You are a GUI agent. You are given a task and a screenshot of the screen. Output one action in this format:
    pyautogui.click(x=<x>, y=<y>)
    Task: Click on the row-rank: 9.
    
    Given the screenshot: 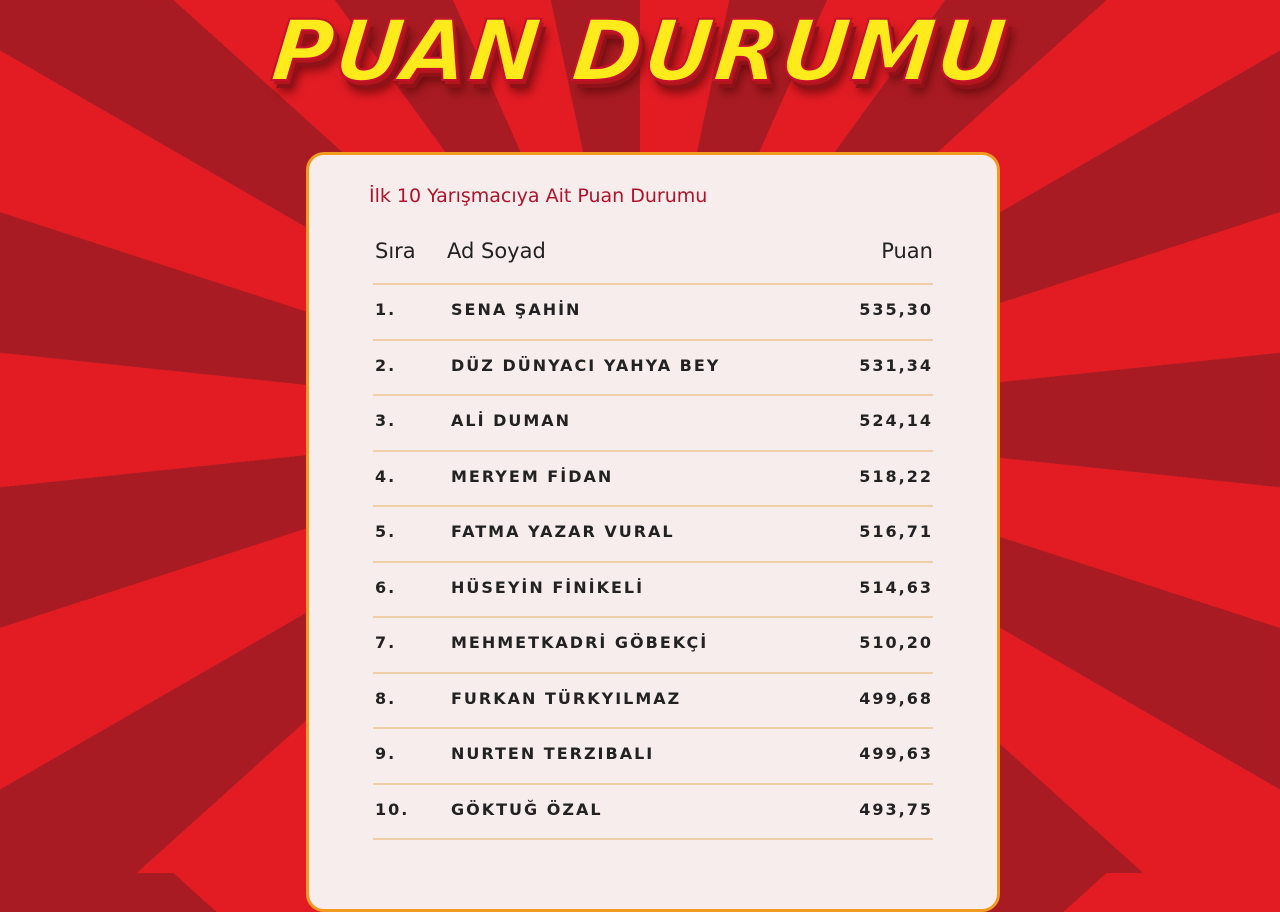 What is the action you would take?
    pyautogui.click(x=386, y=753)
    